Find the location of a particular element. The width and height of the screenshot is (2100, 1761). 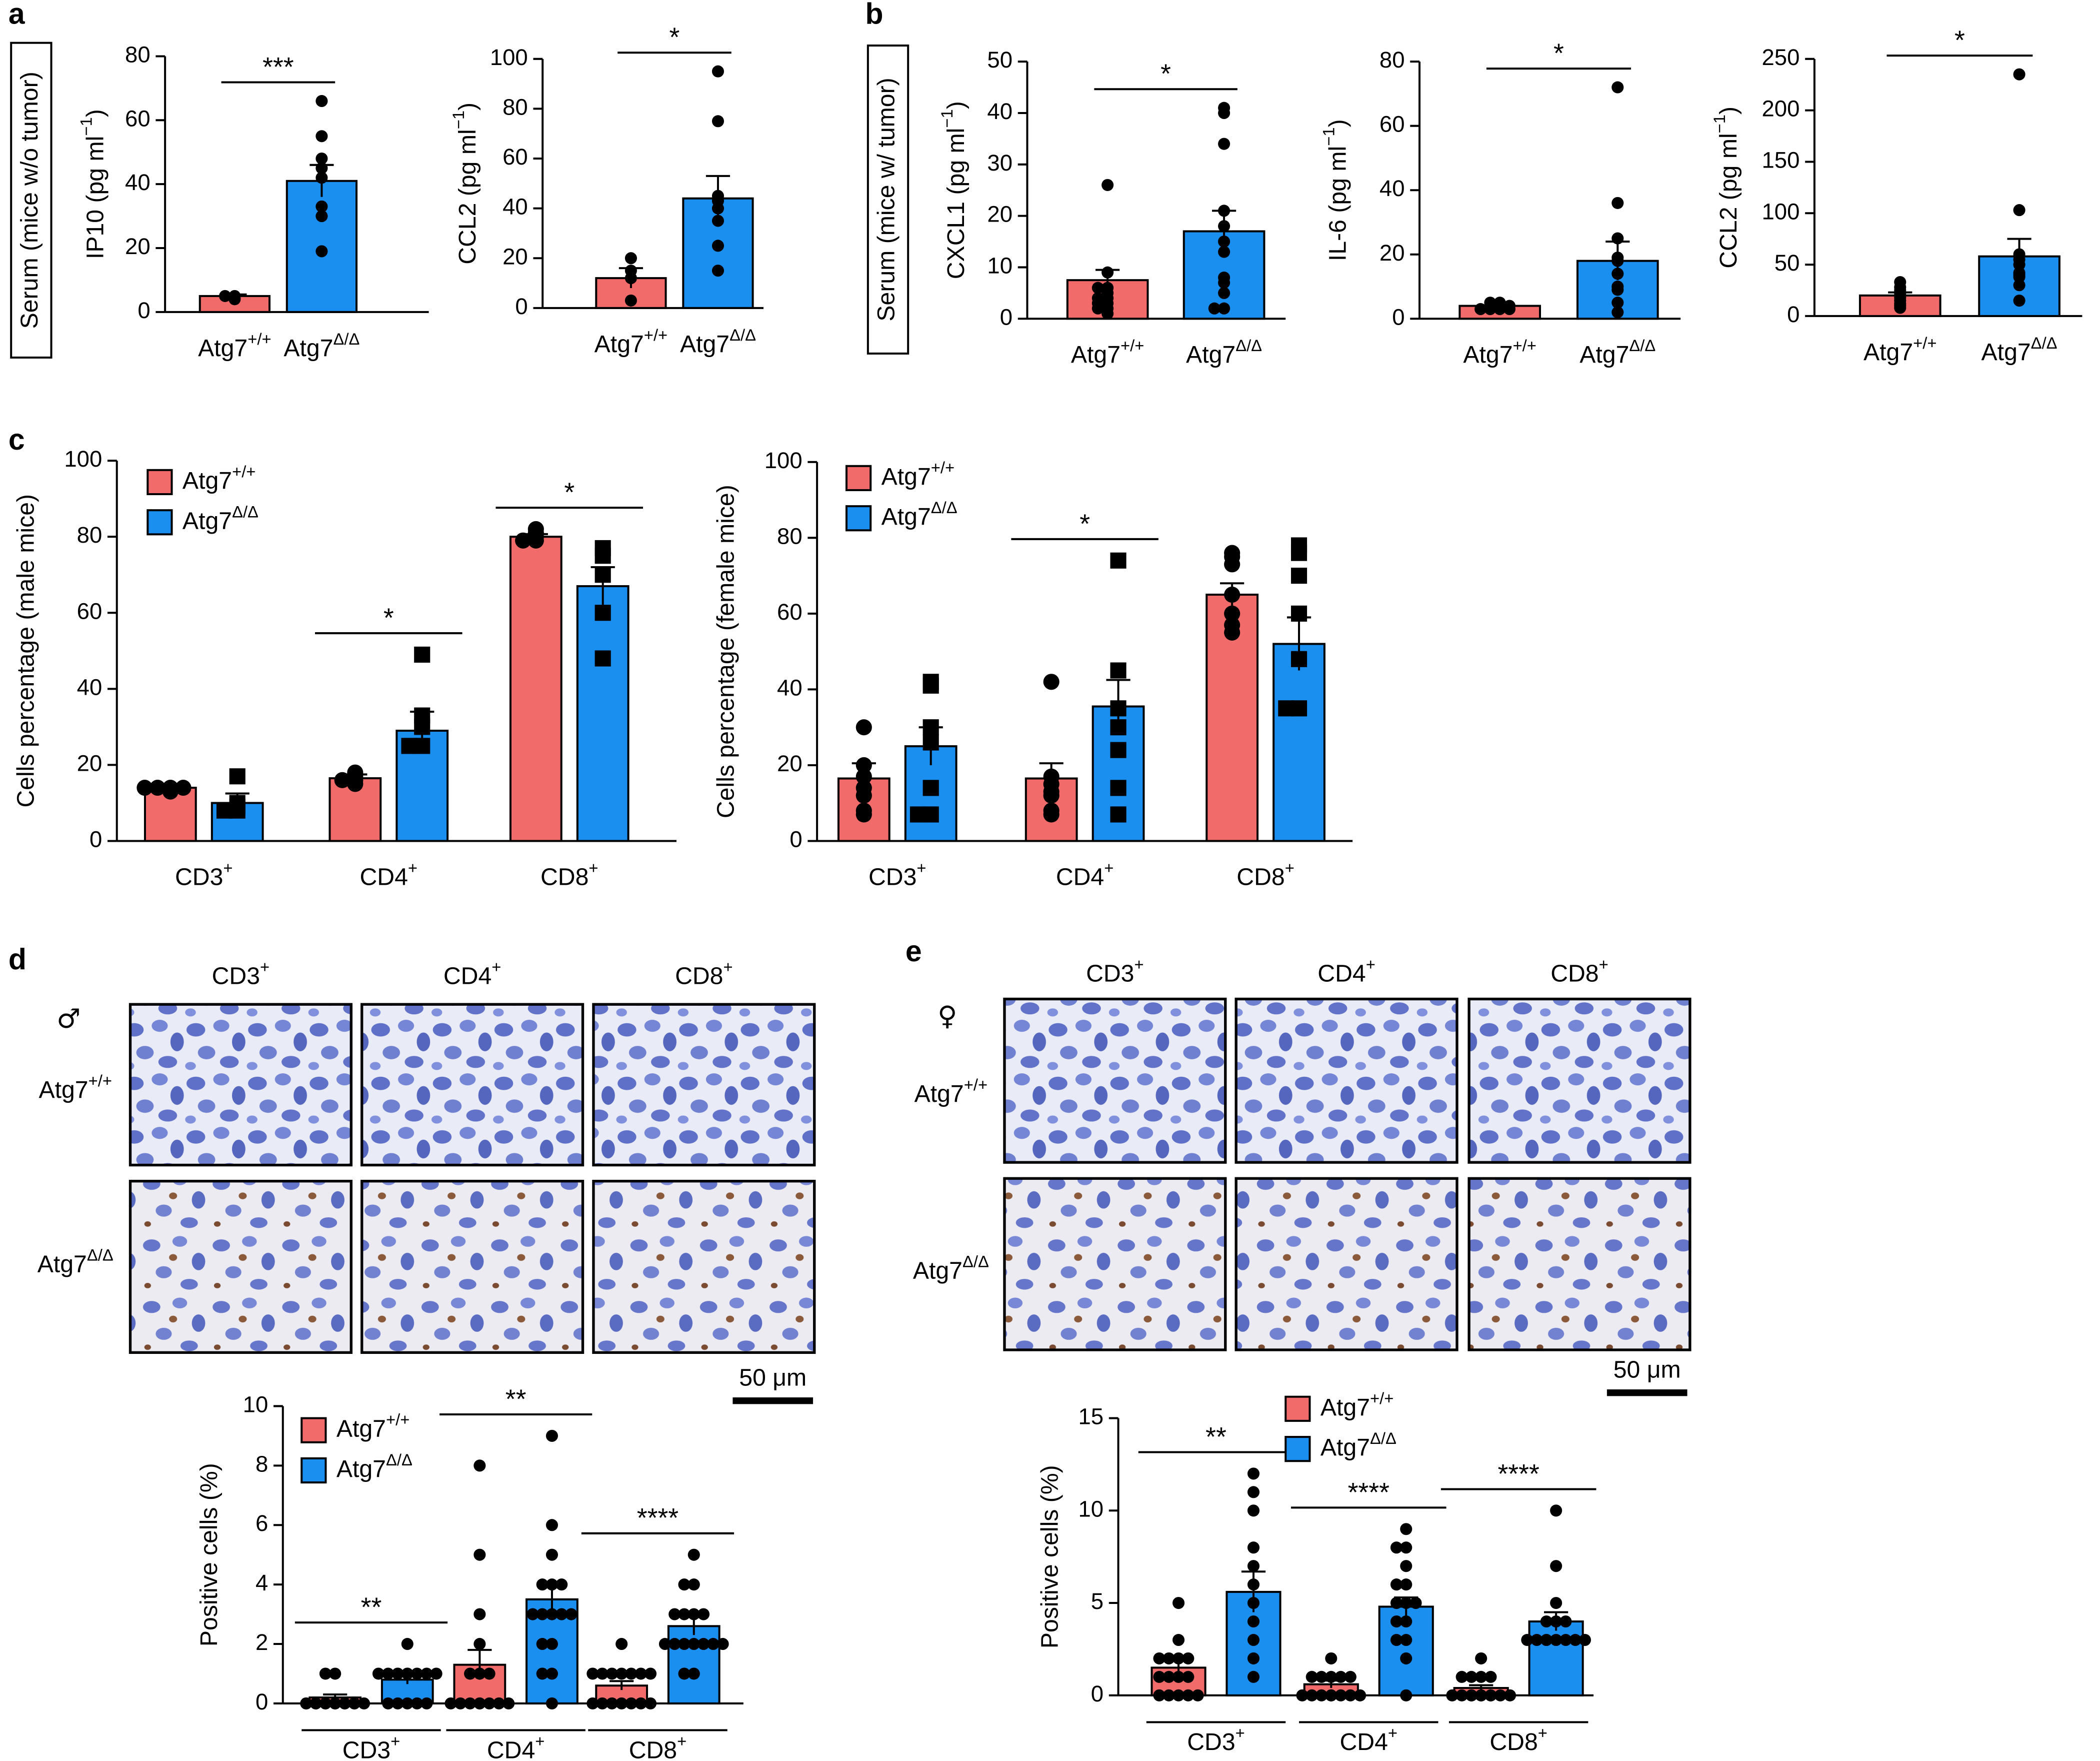

y-axis-label: Cells percentage (female mice) is located at coordinates (725, 651).